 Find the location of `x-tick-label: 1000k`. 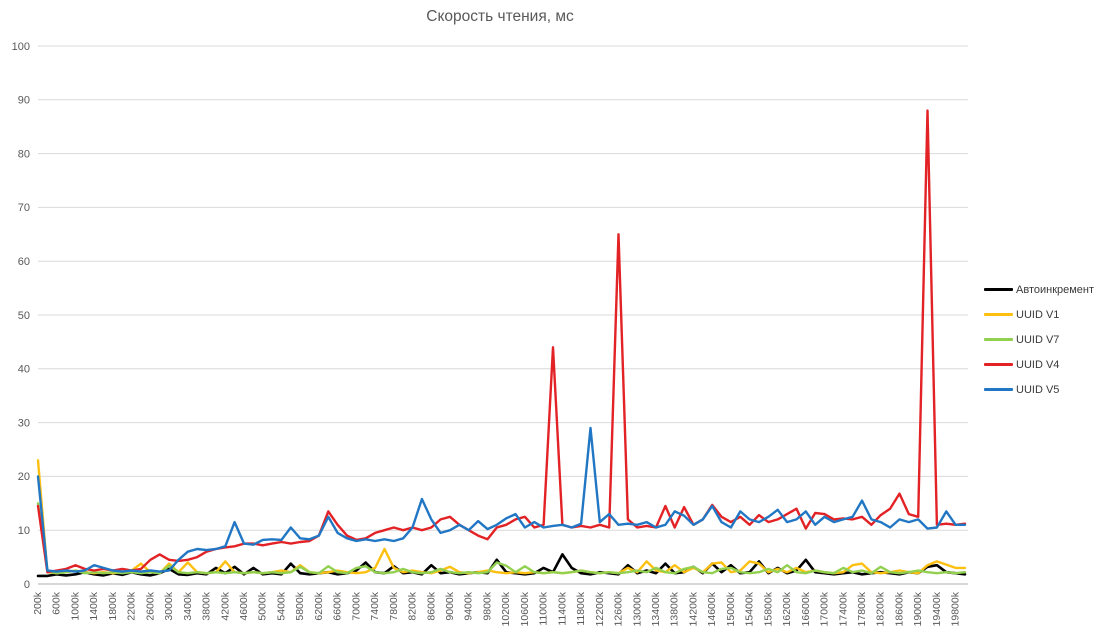

x-tick-label: 1000k is located at coordinates (76, 605).